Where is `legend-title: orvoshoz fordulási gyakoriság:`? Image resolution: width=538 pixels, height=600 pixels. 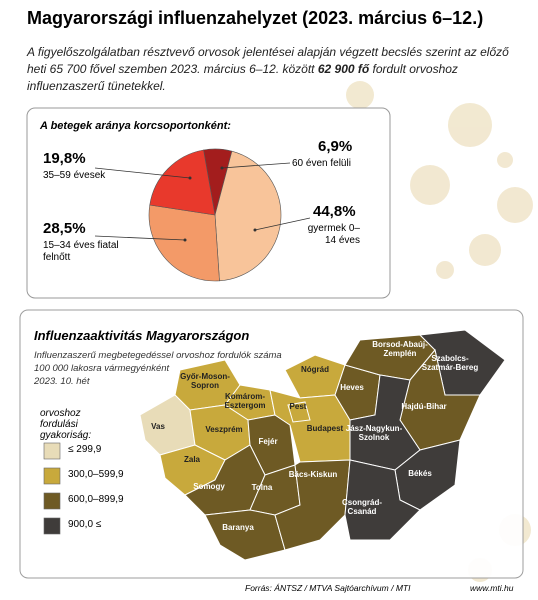 legend-title: orvoshoz fordulási gyakoriság: is located at coordinates (66, 424).